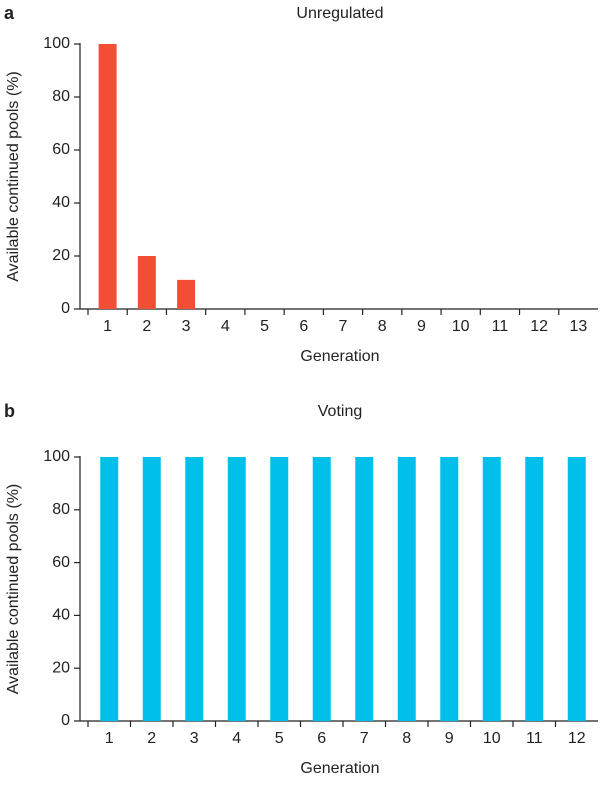  What do you see at coordinates (9, 411) in the screenshot?
I see `panel-label: b` at bounding box center [9, 411].